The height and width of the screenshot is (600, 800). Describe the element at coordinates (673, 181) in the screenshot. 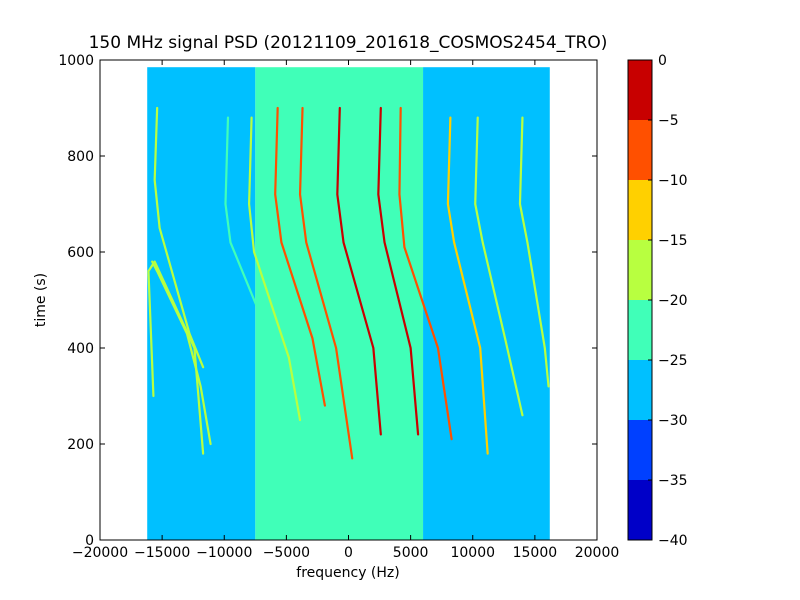

I see `colorbar-tick-label: −10` at that location.